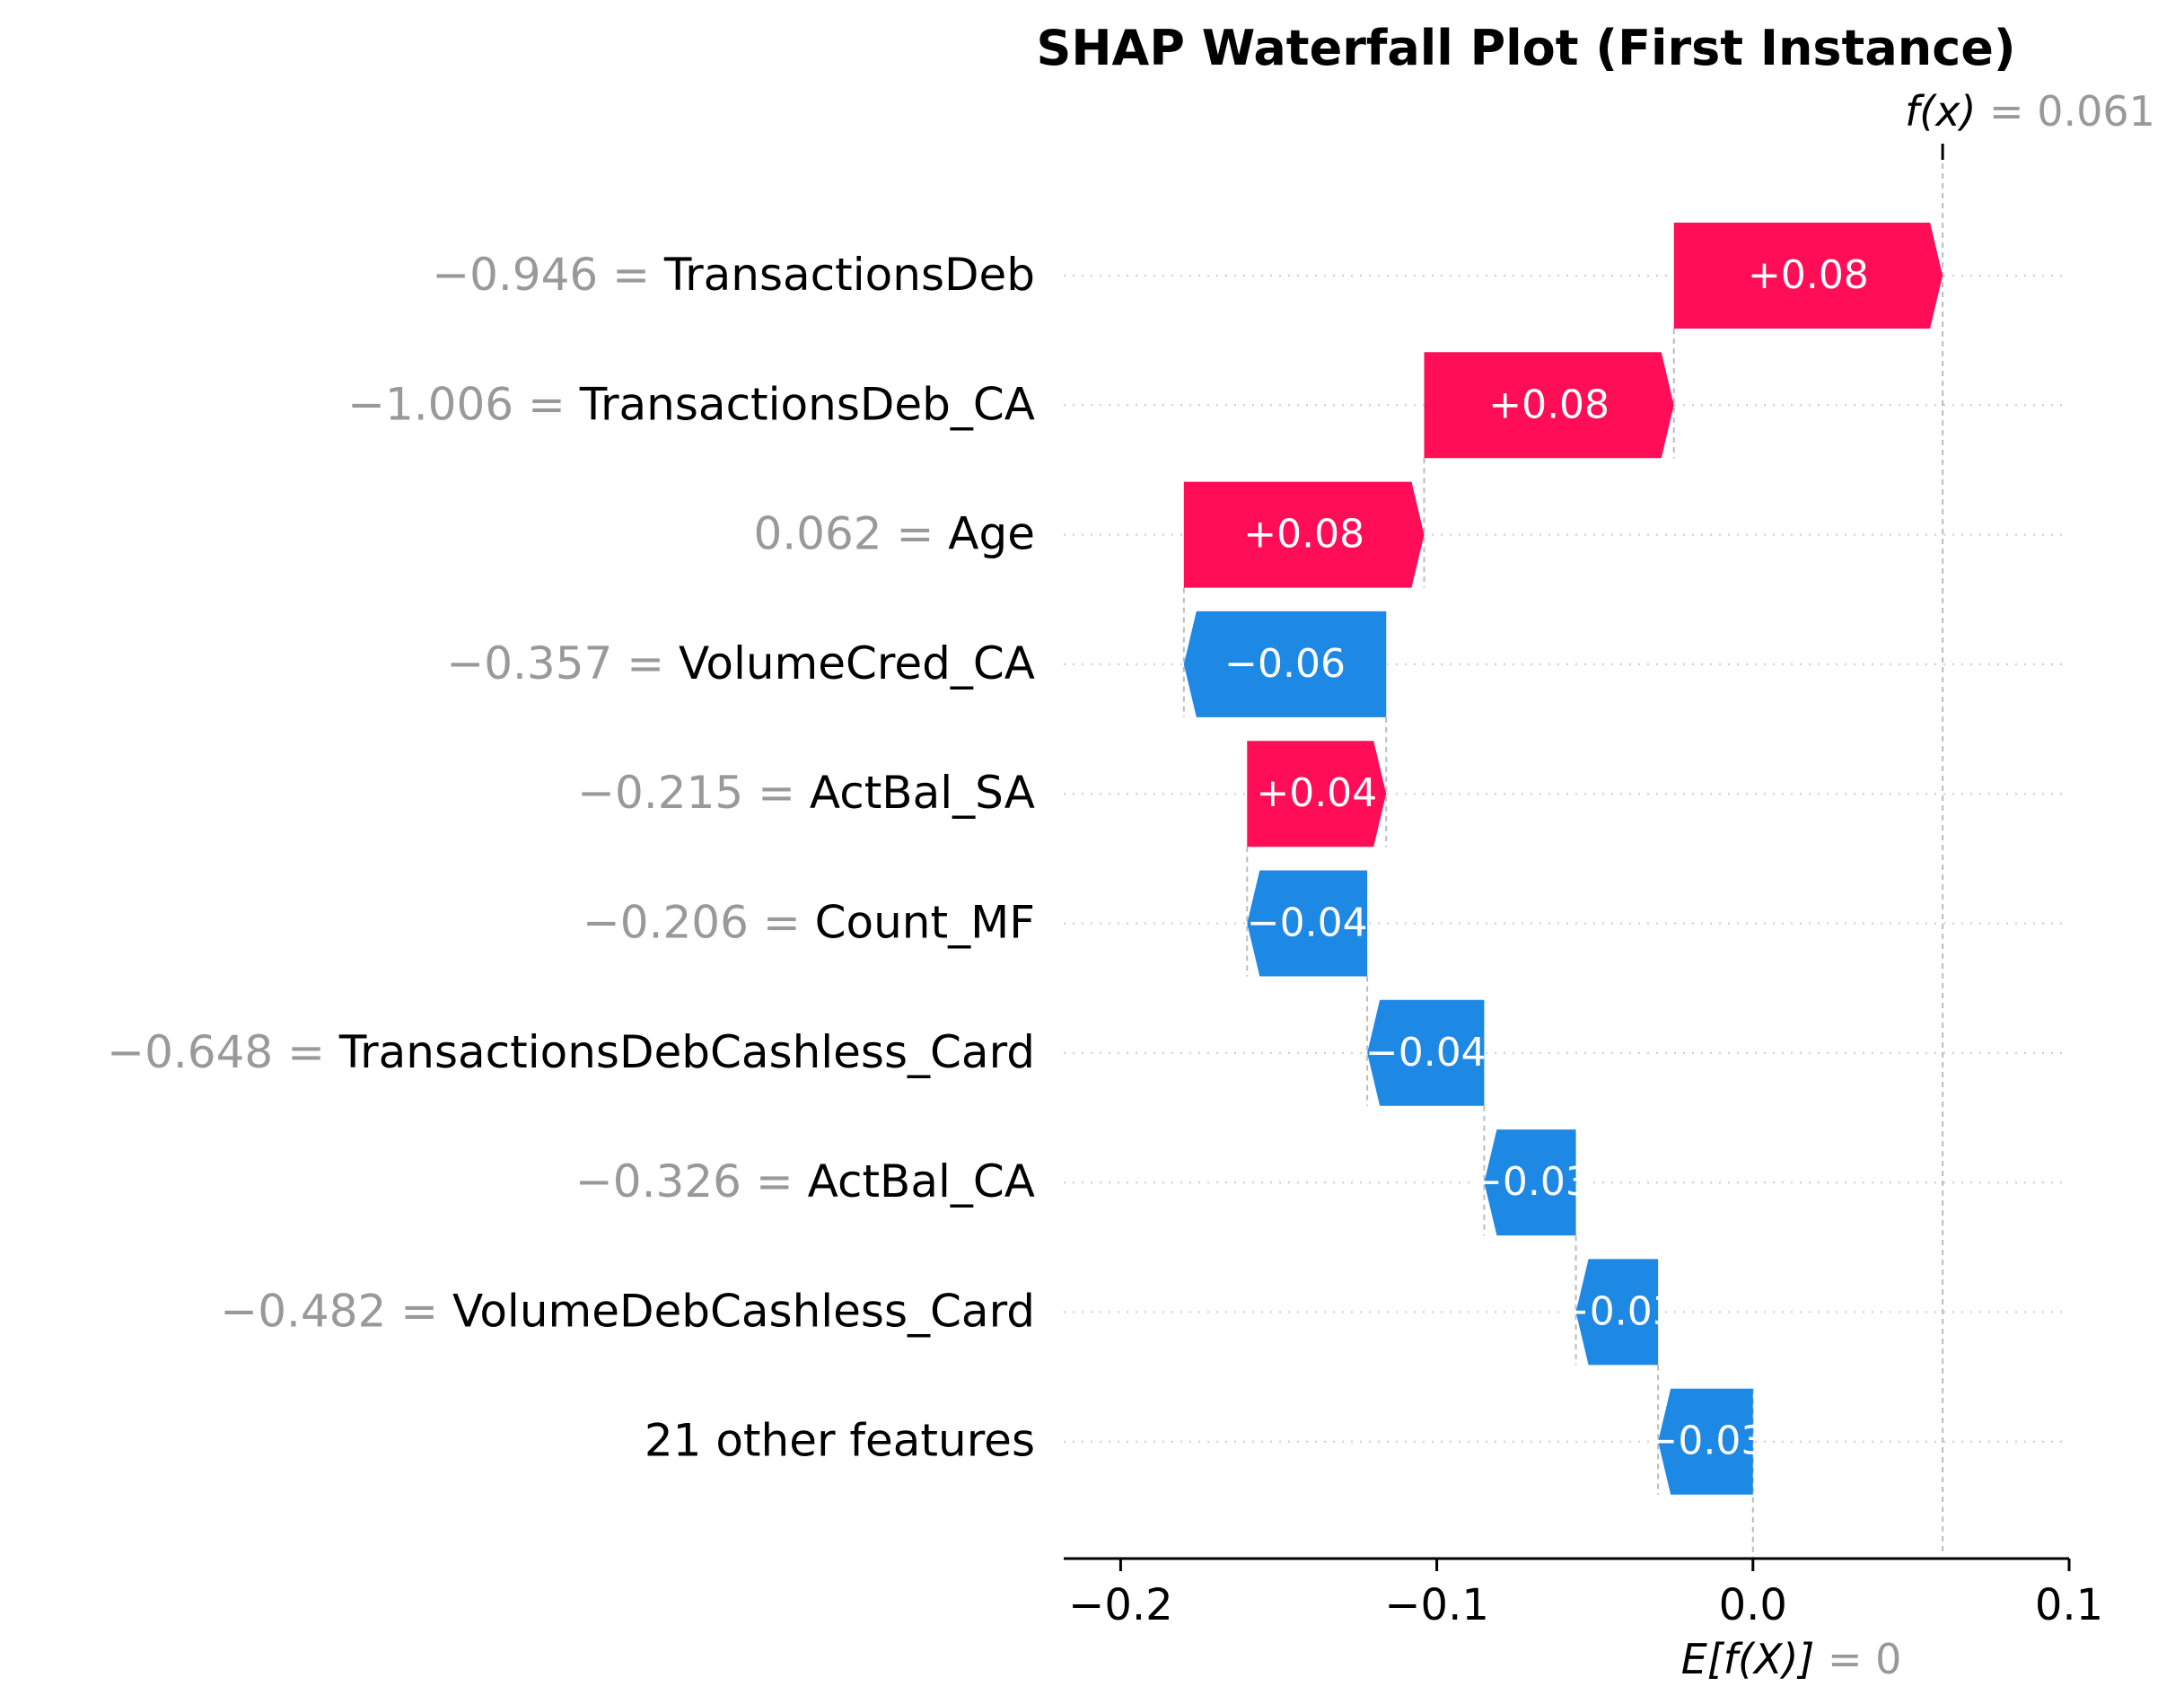 The height and width of the screenshot is (1704, 2184). I want to click on feature-label: 21 other features, so click(840, 1441).